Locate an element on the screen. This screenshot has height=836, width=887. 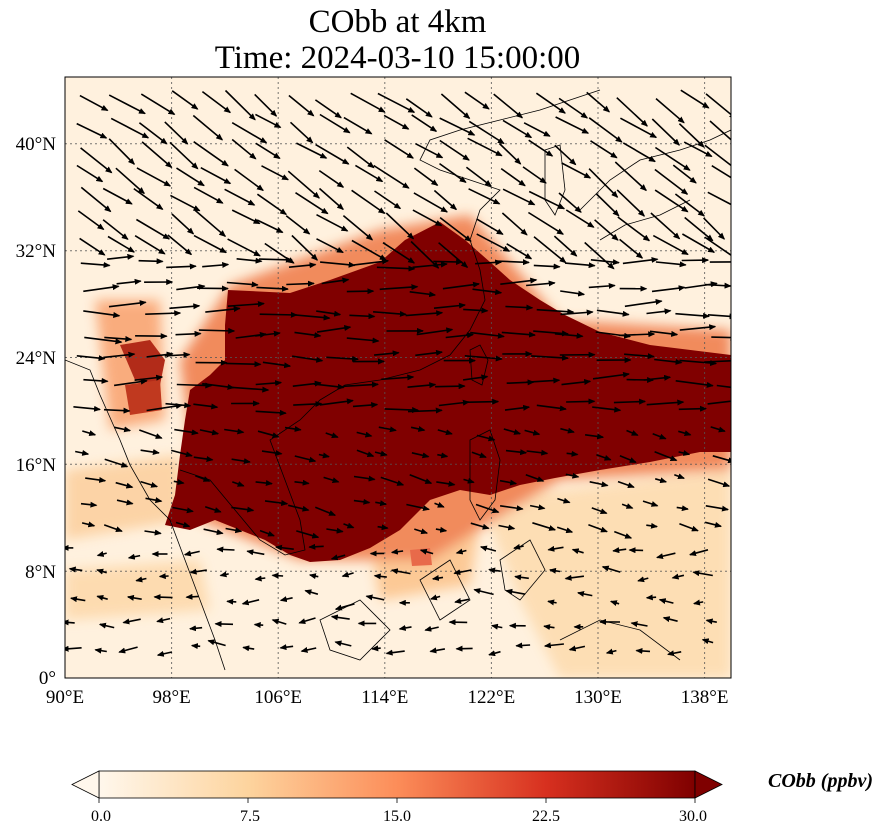
lat-tick-0: 0° is located at coordinates (47, 678).